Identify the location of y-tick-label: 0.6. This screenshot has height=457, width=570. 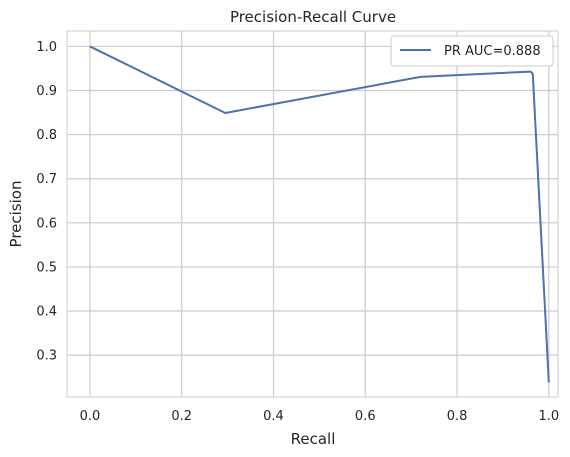
(46, 223).